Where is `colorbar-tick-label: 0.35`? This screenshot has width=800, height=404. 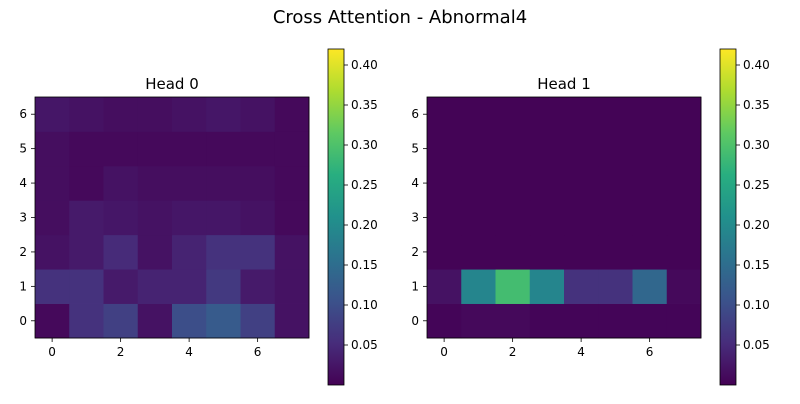 colorbar-tick-label: 0.35 is located at coordinates (756, 105).